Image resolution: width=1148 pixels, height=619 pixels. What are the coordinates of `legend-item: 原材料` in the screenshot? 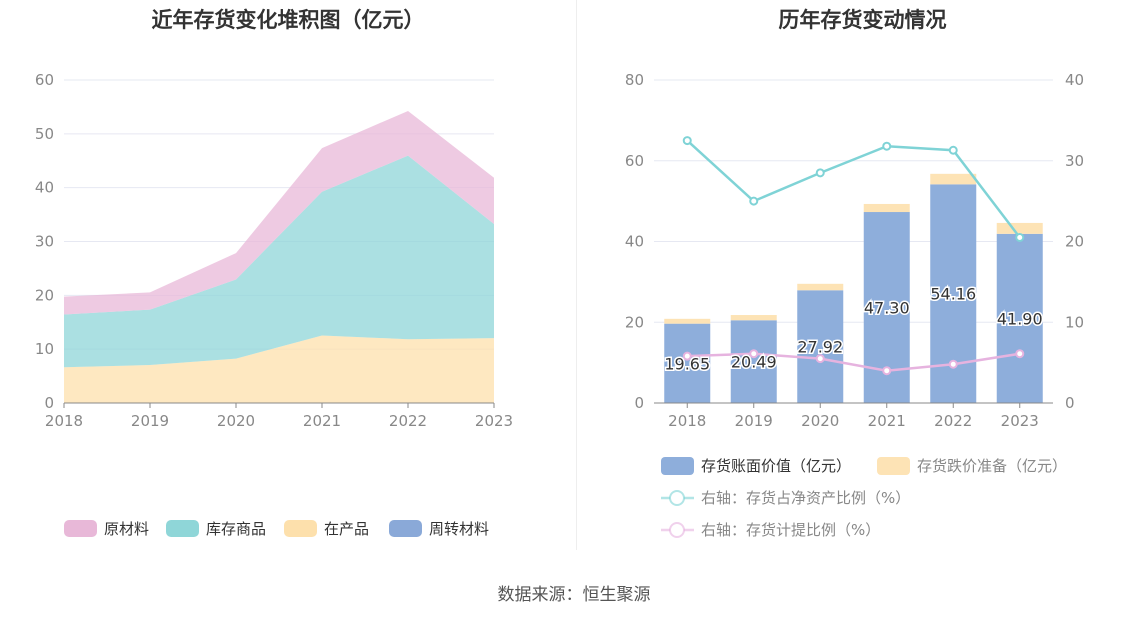 It's located at (106, 529).